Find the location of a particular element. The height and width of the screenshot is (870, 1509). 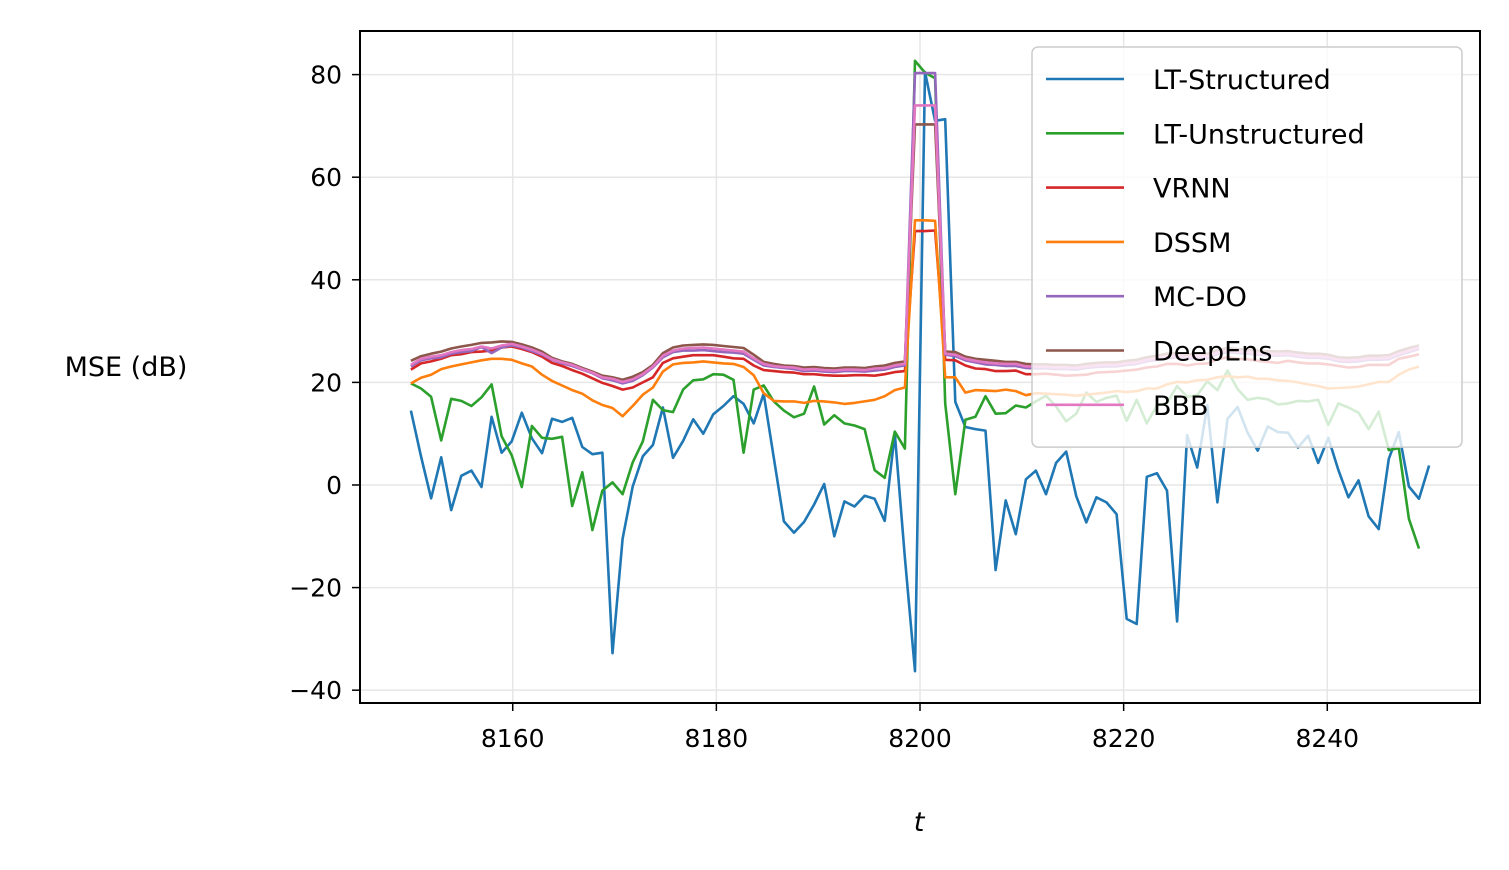

x-tick-label: 8160 is located at coordinates (513, 738).